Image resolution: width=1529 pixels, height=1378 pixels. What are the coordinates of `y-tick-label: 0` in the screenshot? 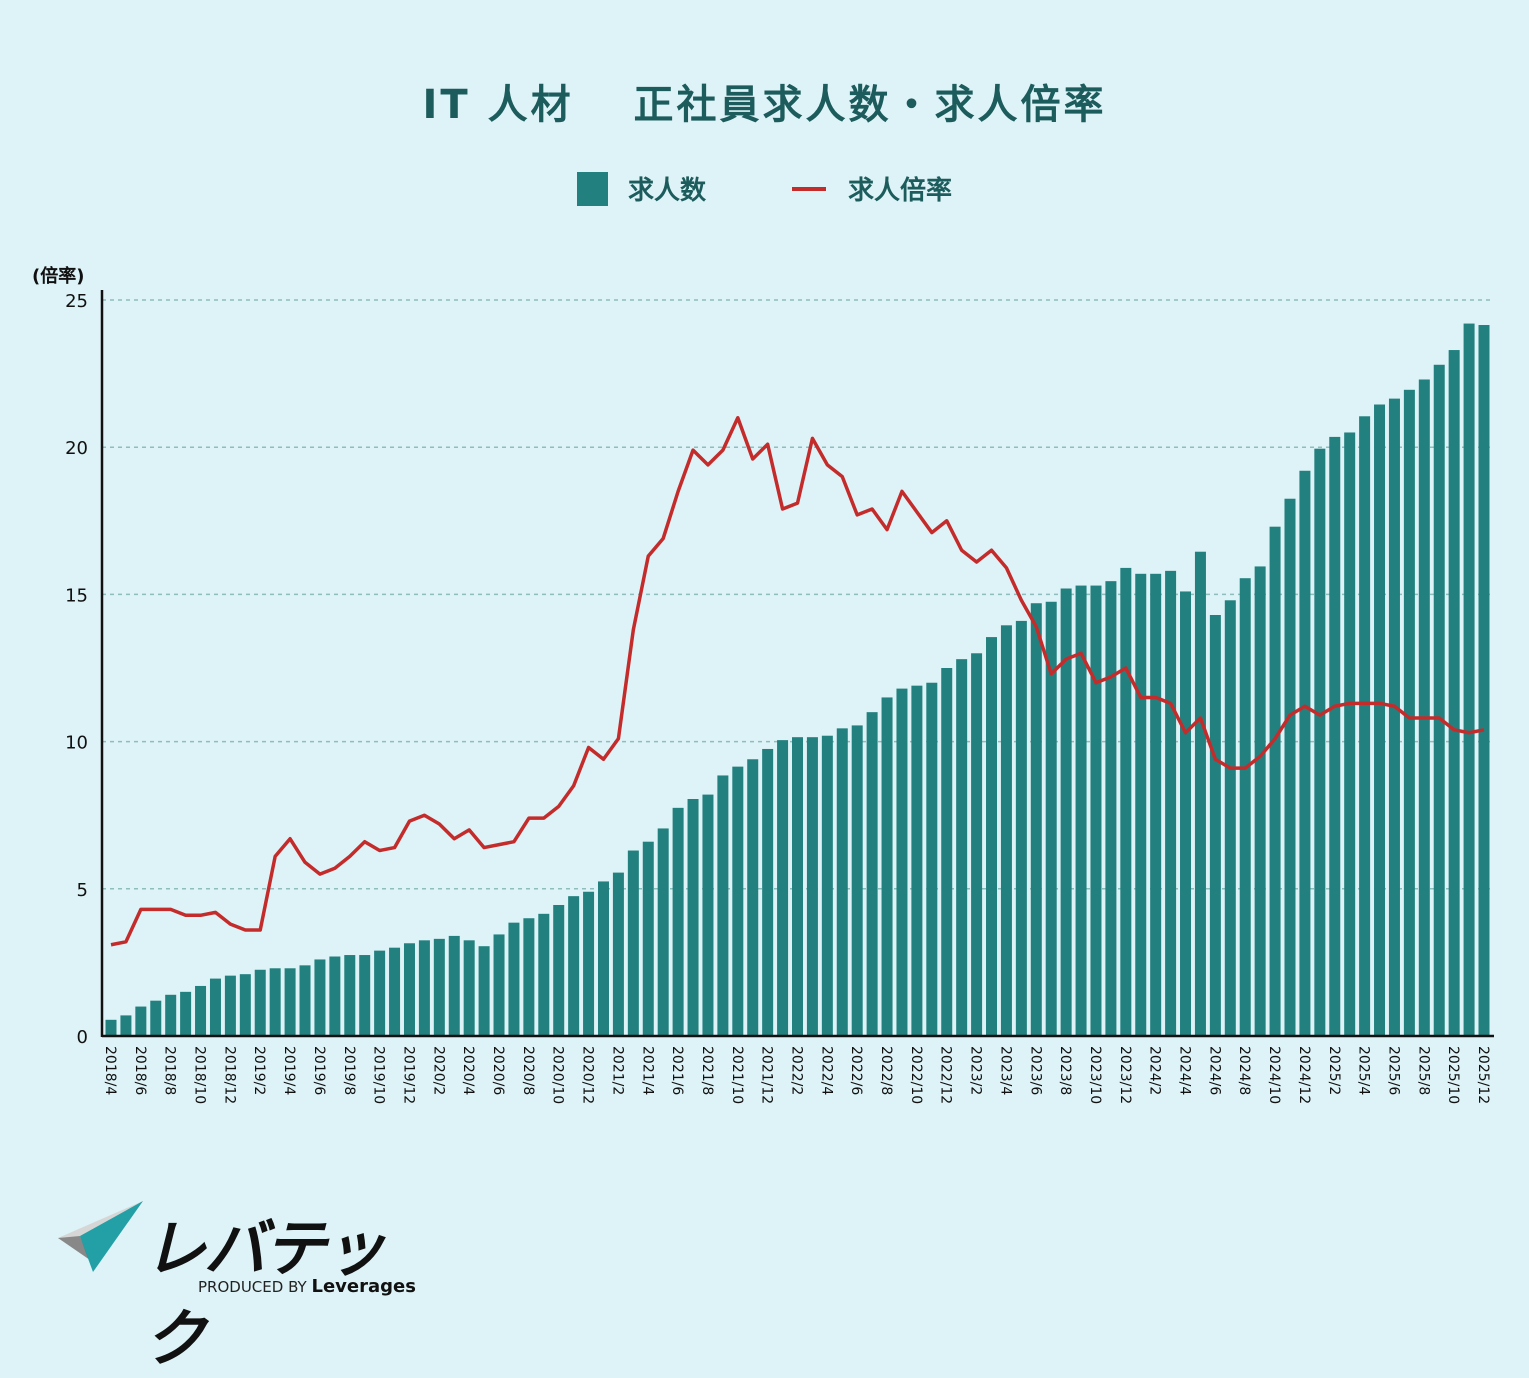 It's located at (82, 1037).